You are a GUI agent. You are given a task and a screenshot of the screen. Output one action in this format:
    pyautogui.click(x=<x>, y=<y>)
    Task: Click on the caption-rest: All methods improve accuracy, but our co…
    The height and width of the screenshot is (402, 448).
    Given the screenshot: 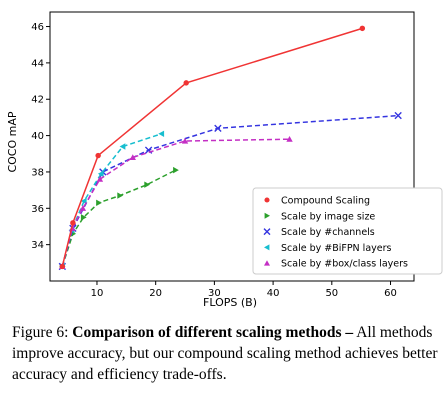 What is the action you would take?
    pyautogui.click(x=225, y=353)
    